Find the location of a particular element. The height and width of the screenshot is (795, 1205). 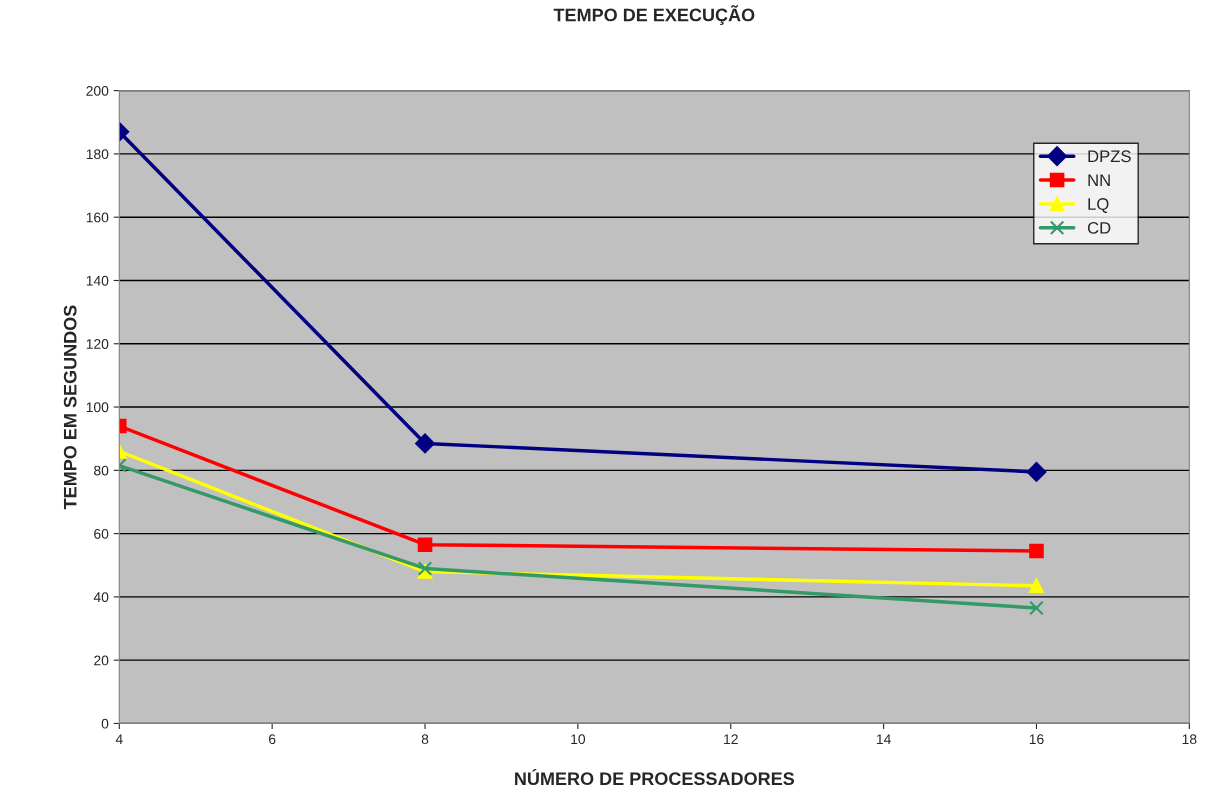

x-tick-label: 12 is located at coordinates (731, 739).